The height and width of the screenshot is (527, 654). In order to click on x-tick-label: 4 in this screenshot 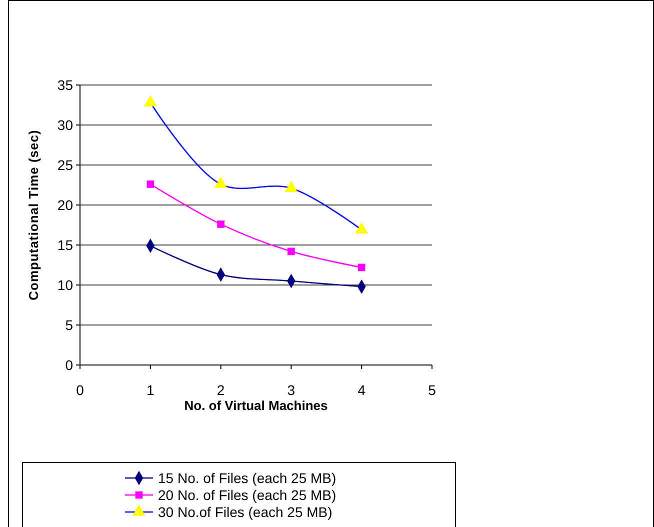, I will do `click(362, 390)`.